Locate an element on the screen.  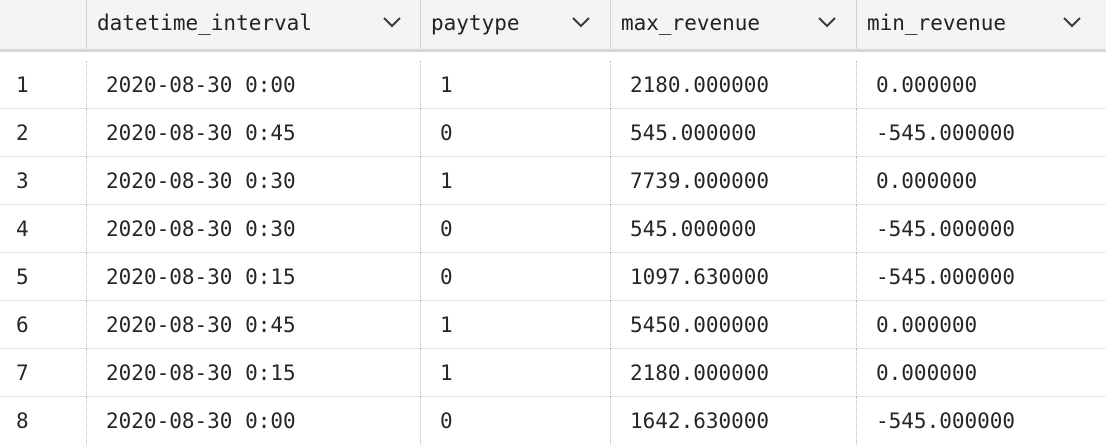
column-header-label: paytype is located at coordinates (475, 23).